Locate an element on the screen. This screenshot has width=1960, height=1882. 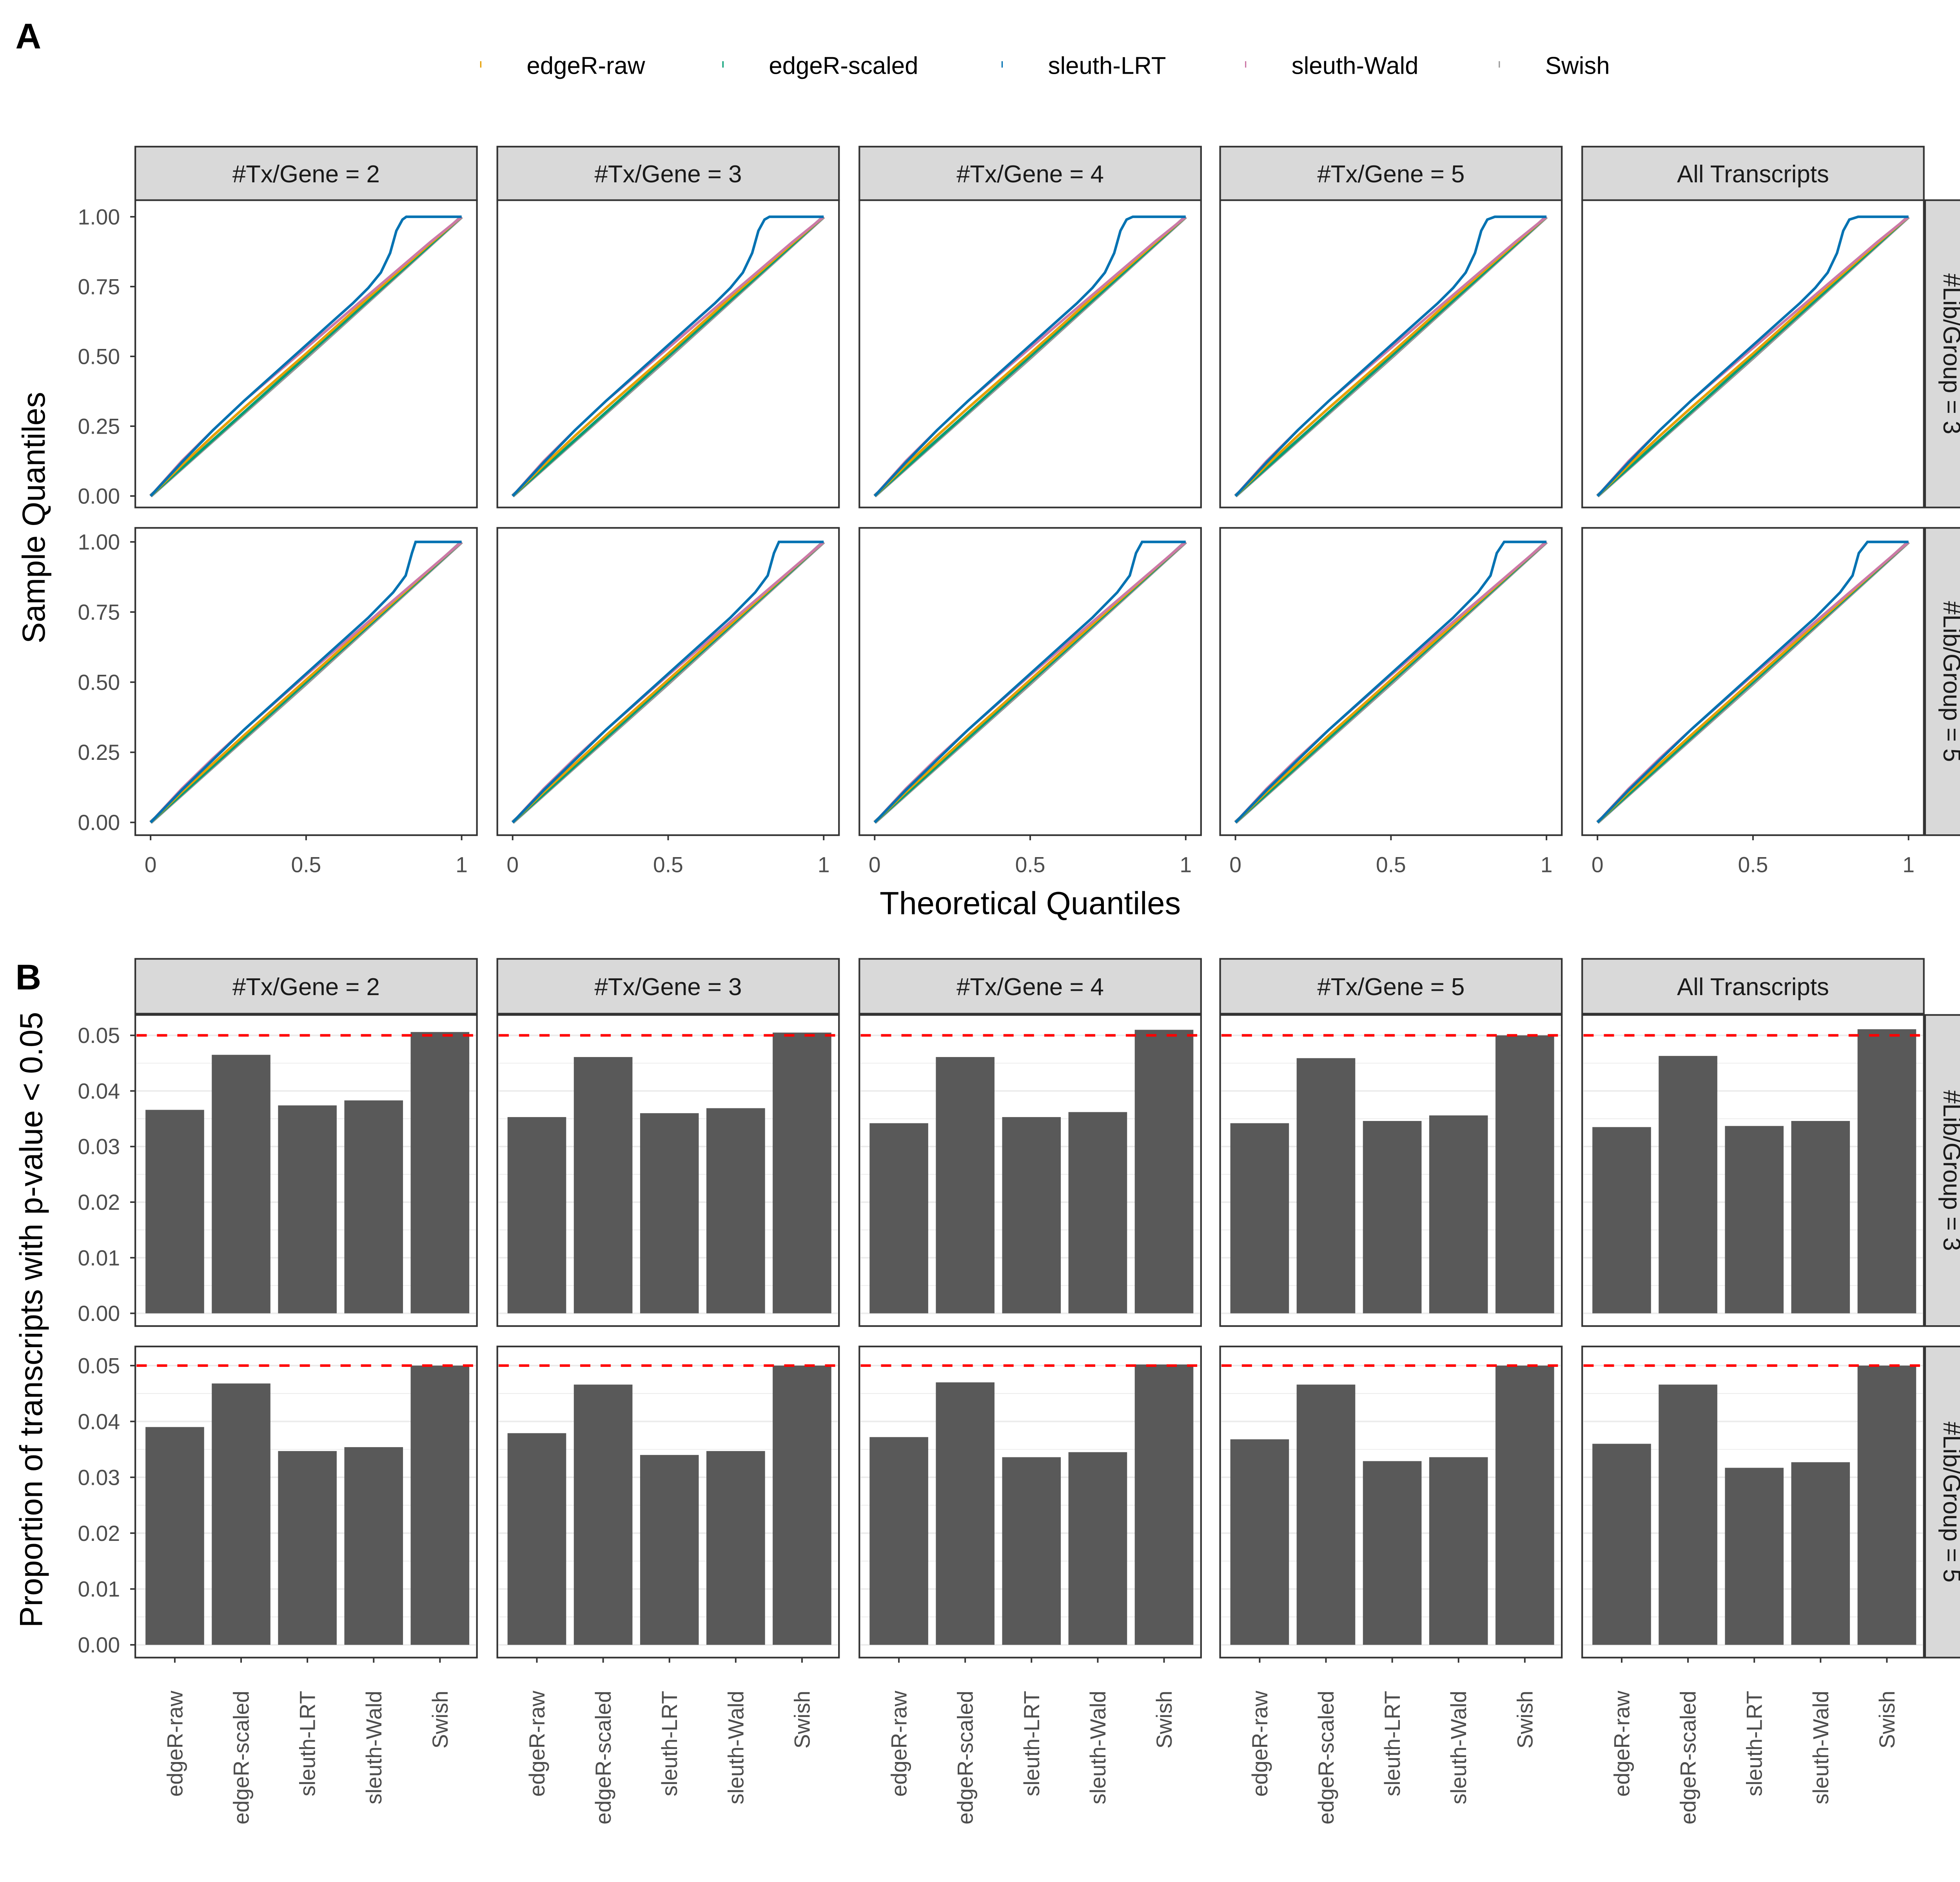
y-tick-label: 0.05 is located at coordinates (99, 1035).